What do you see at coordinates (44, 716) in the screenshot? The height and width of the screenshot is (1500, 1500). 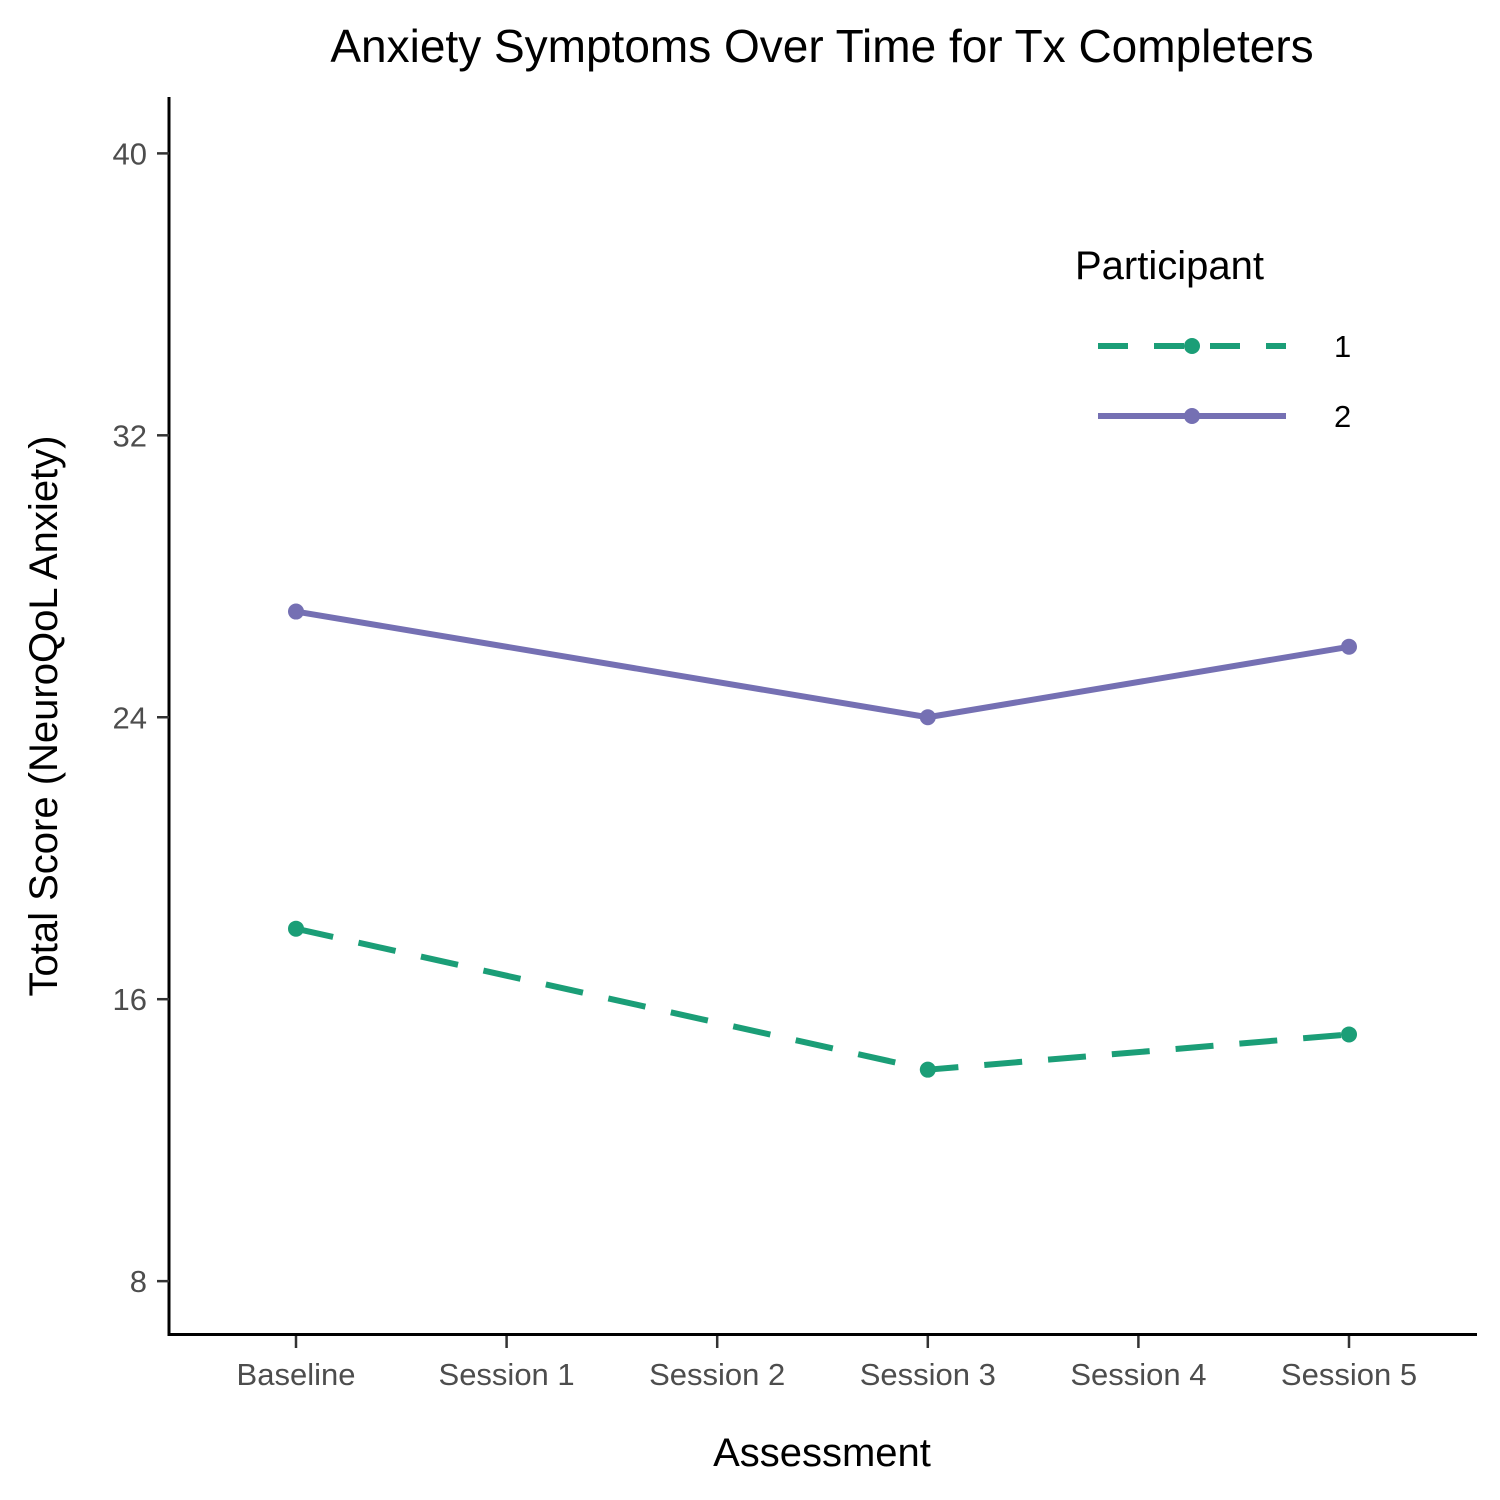 I see `y-axis-title: Total Score (NeuroQoL Anxiety)` at bounding box center [44, 716].